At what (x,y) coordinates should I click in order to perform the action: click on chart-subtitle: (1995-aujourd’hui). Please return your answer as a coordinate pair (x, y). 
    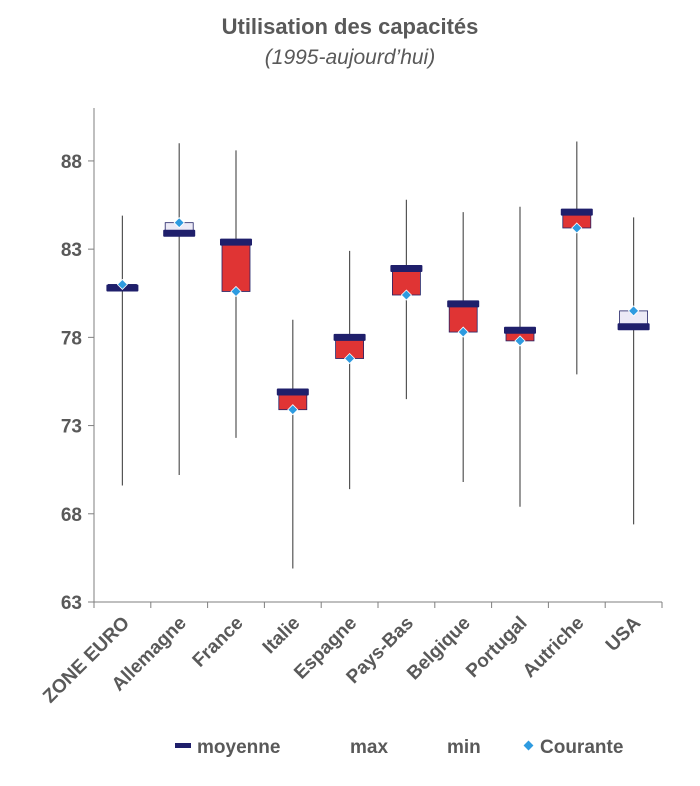
    Looking at the image, I should click on (350, 57).